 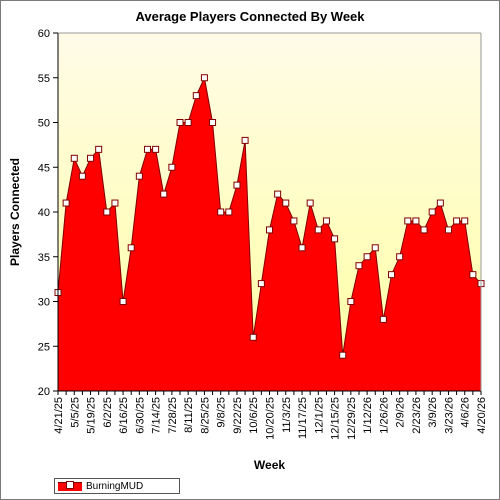 I want to click on chart-title: Average Players Connected By Week, so click(x=250, y=16).